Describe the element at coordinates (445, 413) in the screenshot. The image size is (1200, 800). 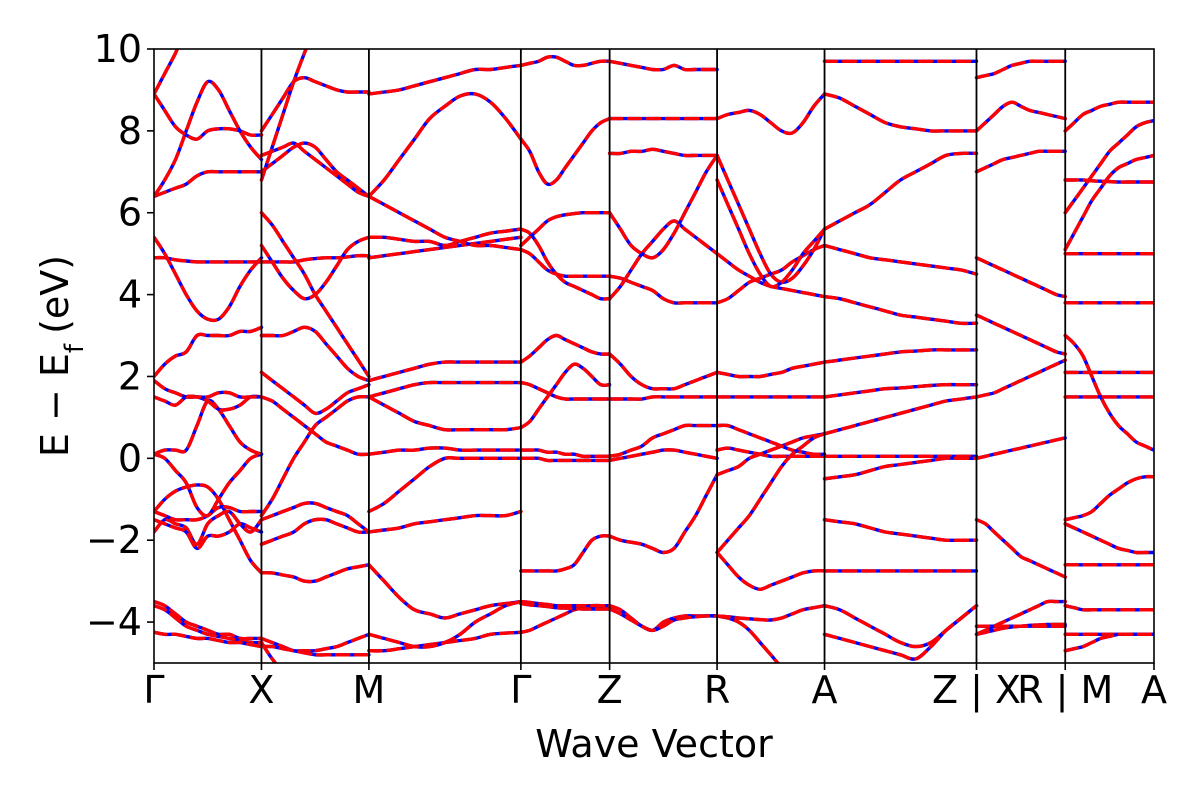
I see `band-seg2-band5-dashed` at that location.